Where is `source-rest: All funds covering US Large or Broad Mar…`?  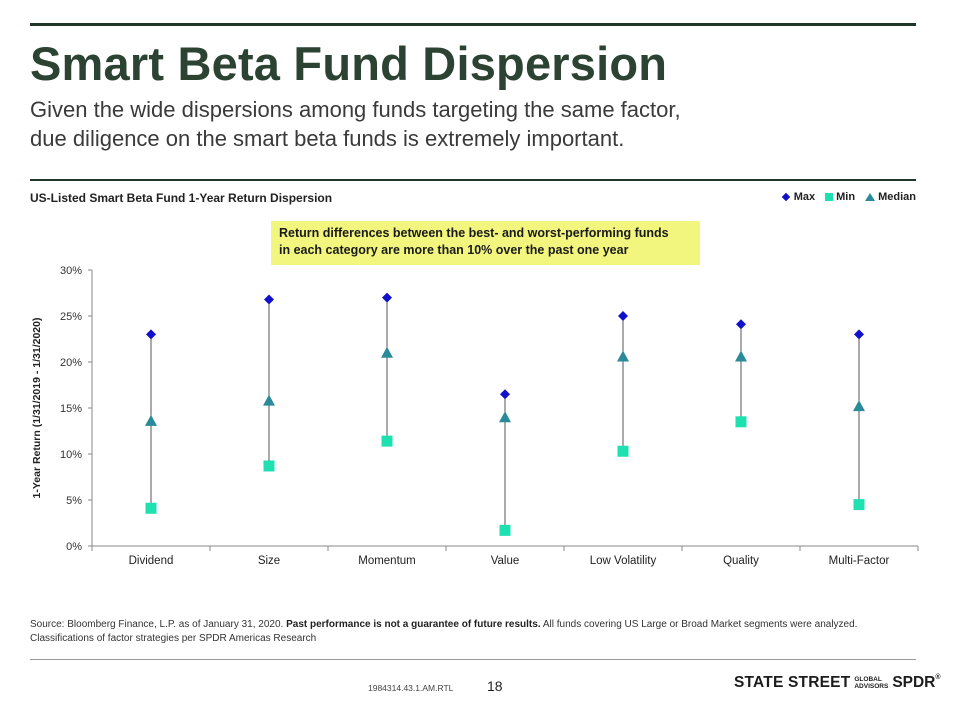 source-rest: All funds covering US Large or Broad Mar… is located at coordinates (444, 631).